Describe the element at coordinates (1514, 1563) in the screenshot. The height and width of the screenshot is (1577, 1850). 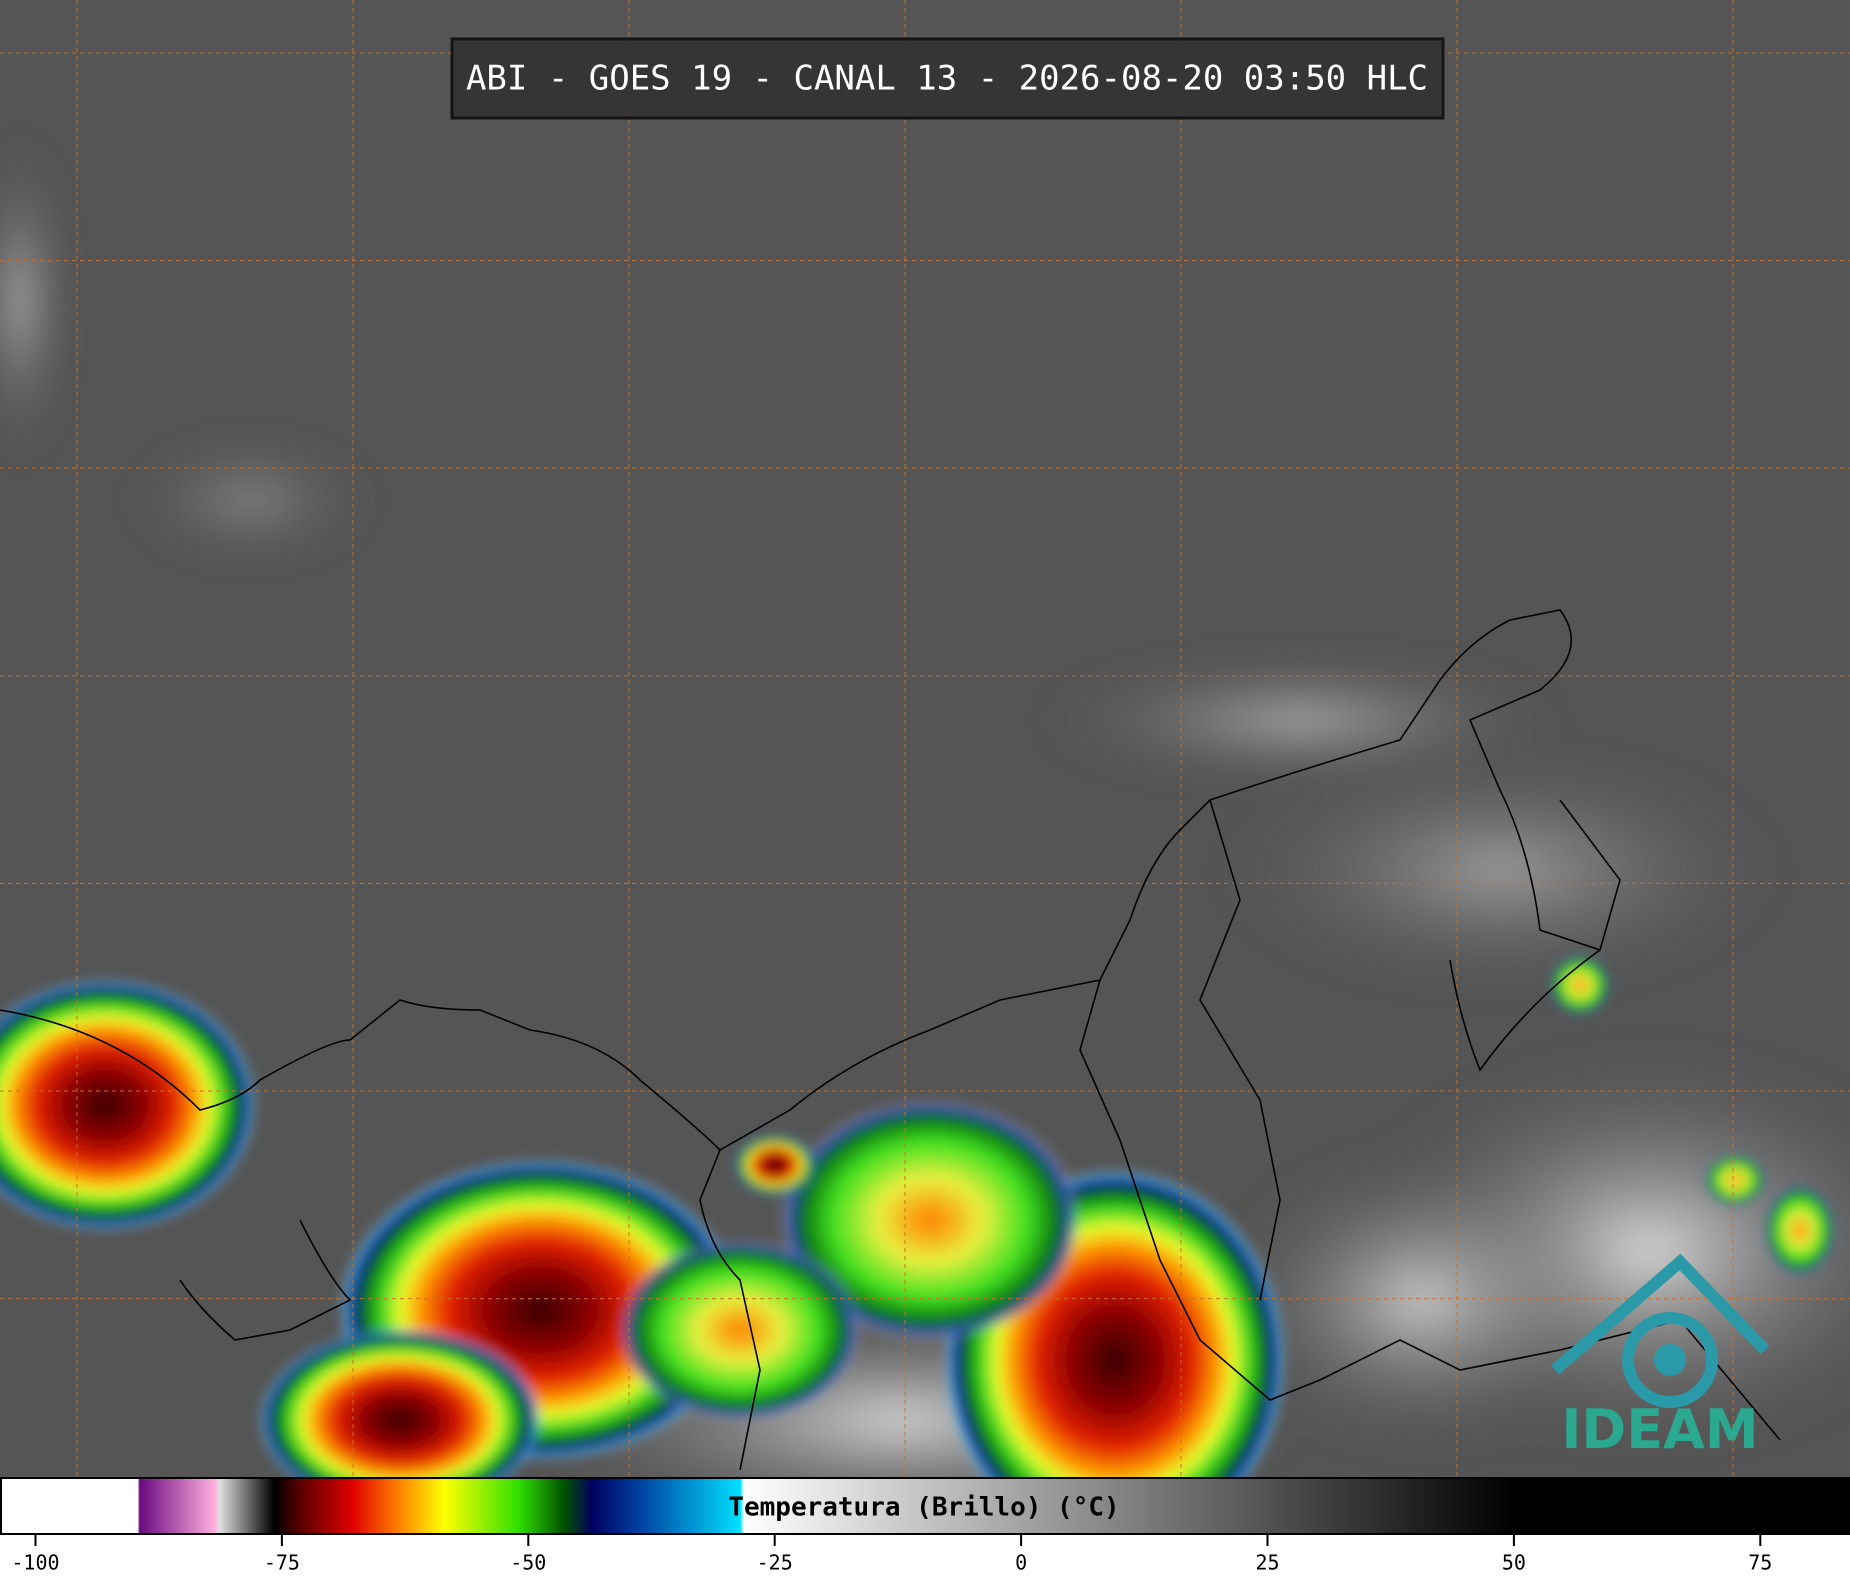
I see `tick-label: 50` at that location.